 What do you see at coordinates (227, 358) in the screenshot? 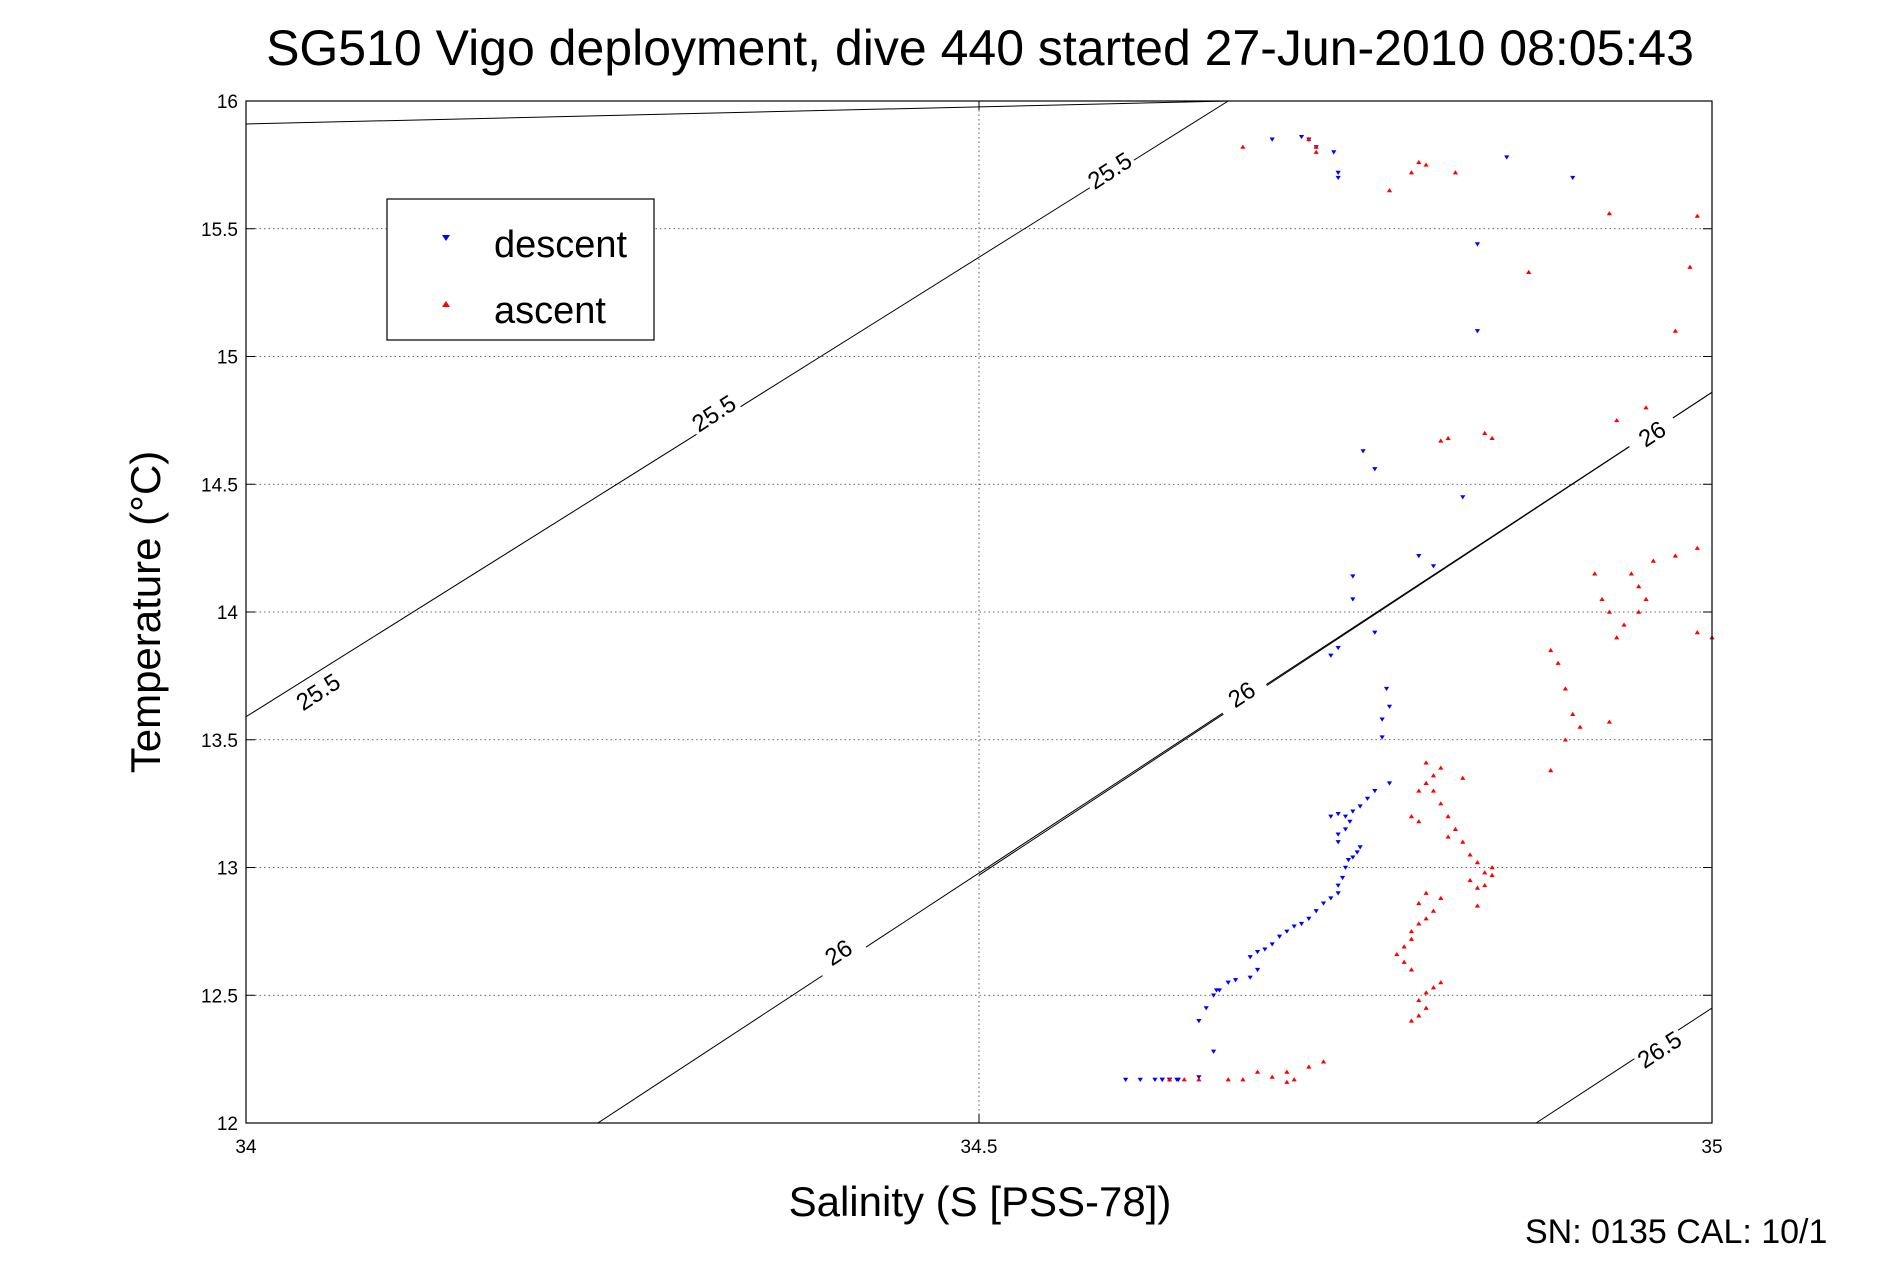
I see `y-tick-label-6: 15` at bounding box center [227, 358].